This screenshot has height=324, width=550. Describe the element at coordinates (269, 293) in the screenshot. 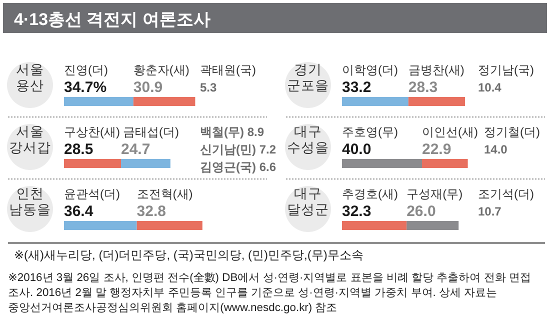

I see `text: ※2016년 3월 26일 조사, 인명편 전수(全數) DB에서 성·연령·지역별로 표본을 비례 할당 추출하여 전화 면접 조사. 2016년 2월 말 행정자치부 주민등록 인구를 기준으로 성·연령·지역별 가중치 부여. 상세 자료는 중앙선거여론조사공정심의위원회 홈페이지(www.nesdc.go.kr) 참조` at that location.